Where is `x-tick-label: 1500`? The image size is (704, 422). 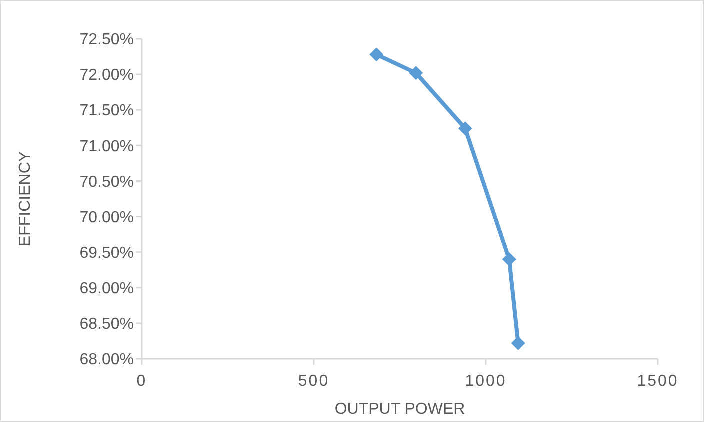
x-tick-label: 1500 is located at coordinates (658, 381).